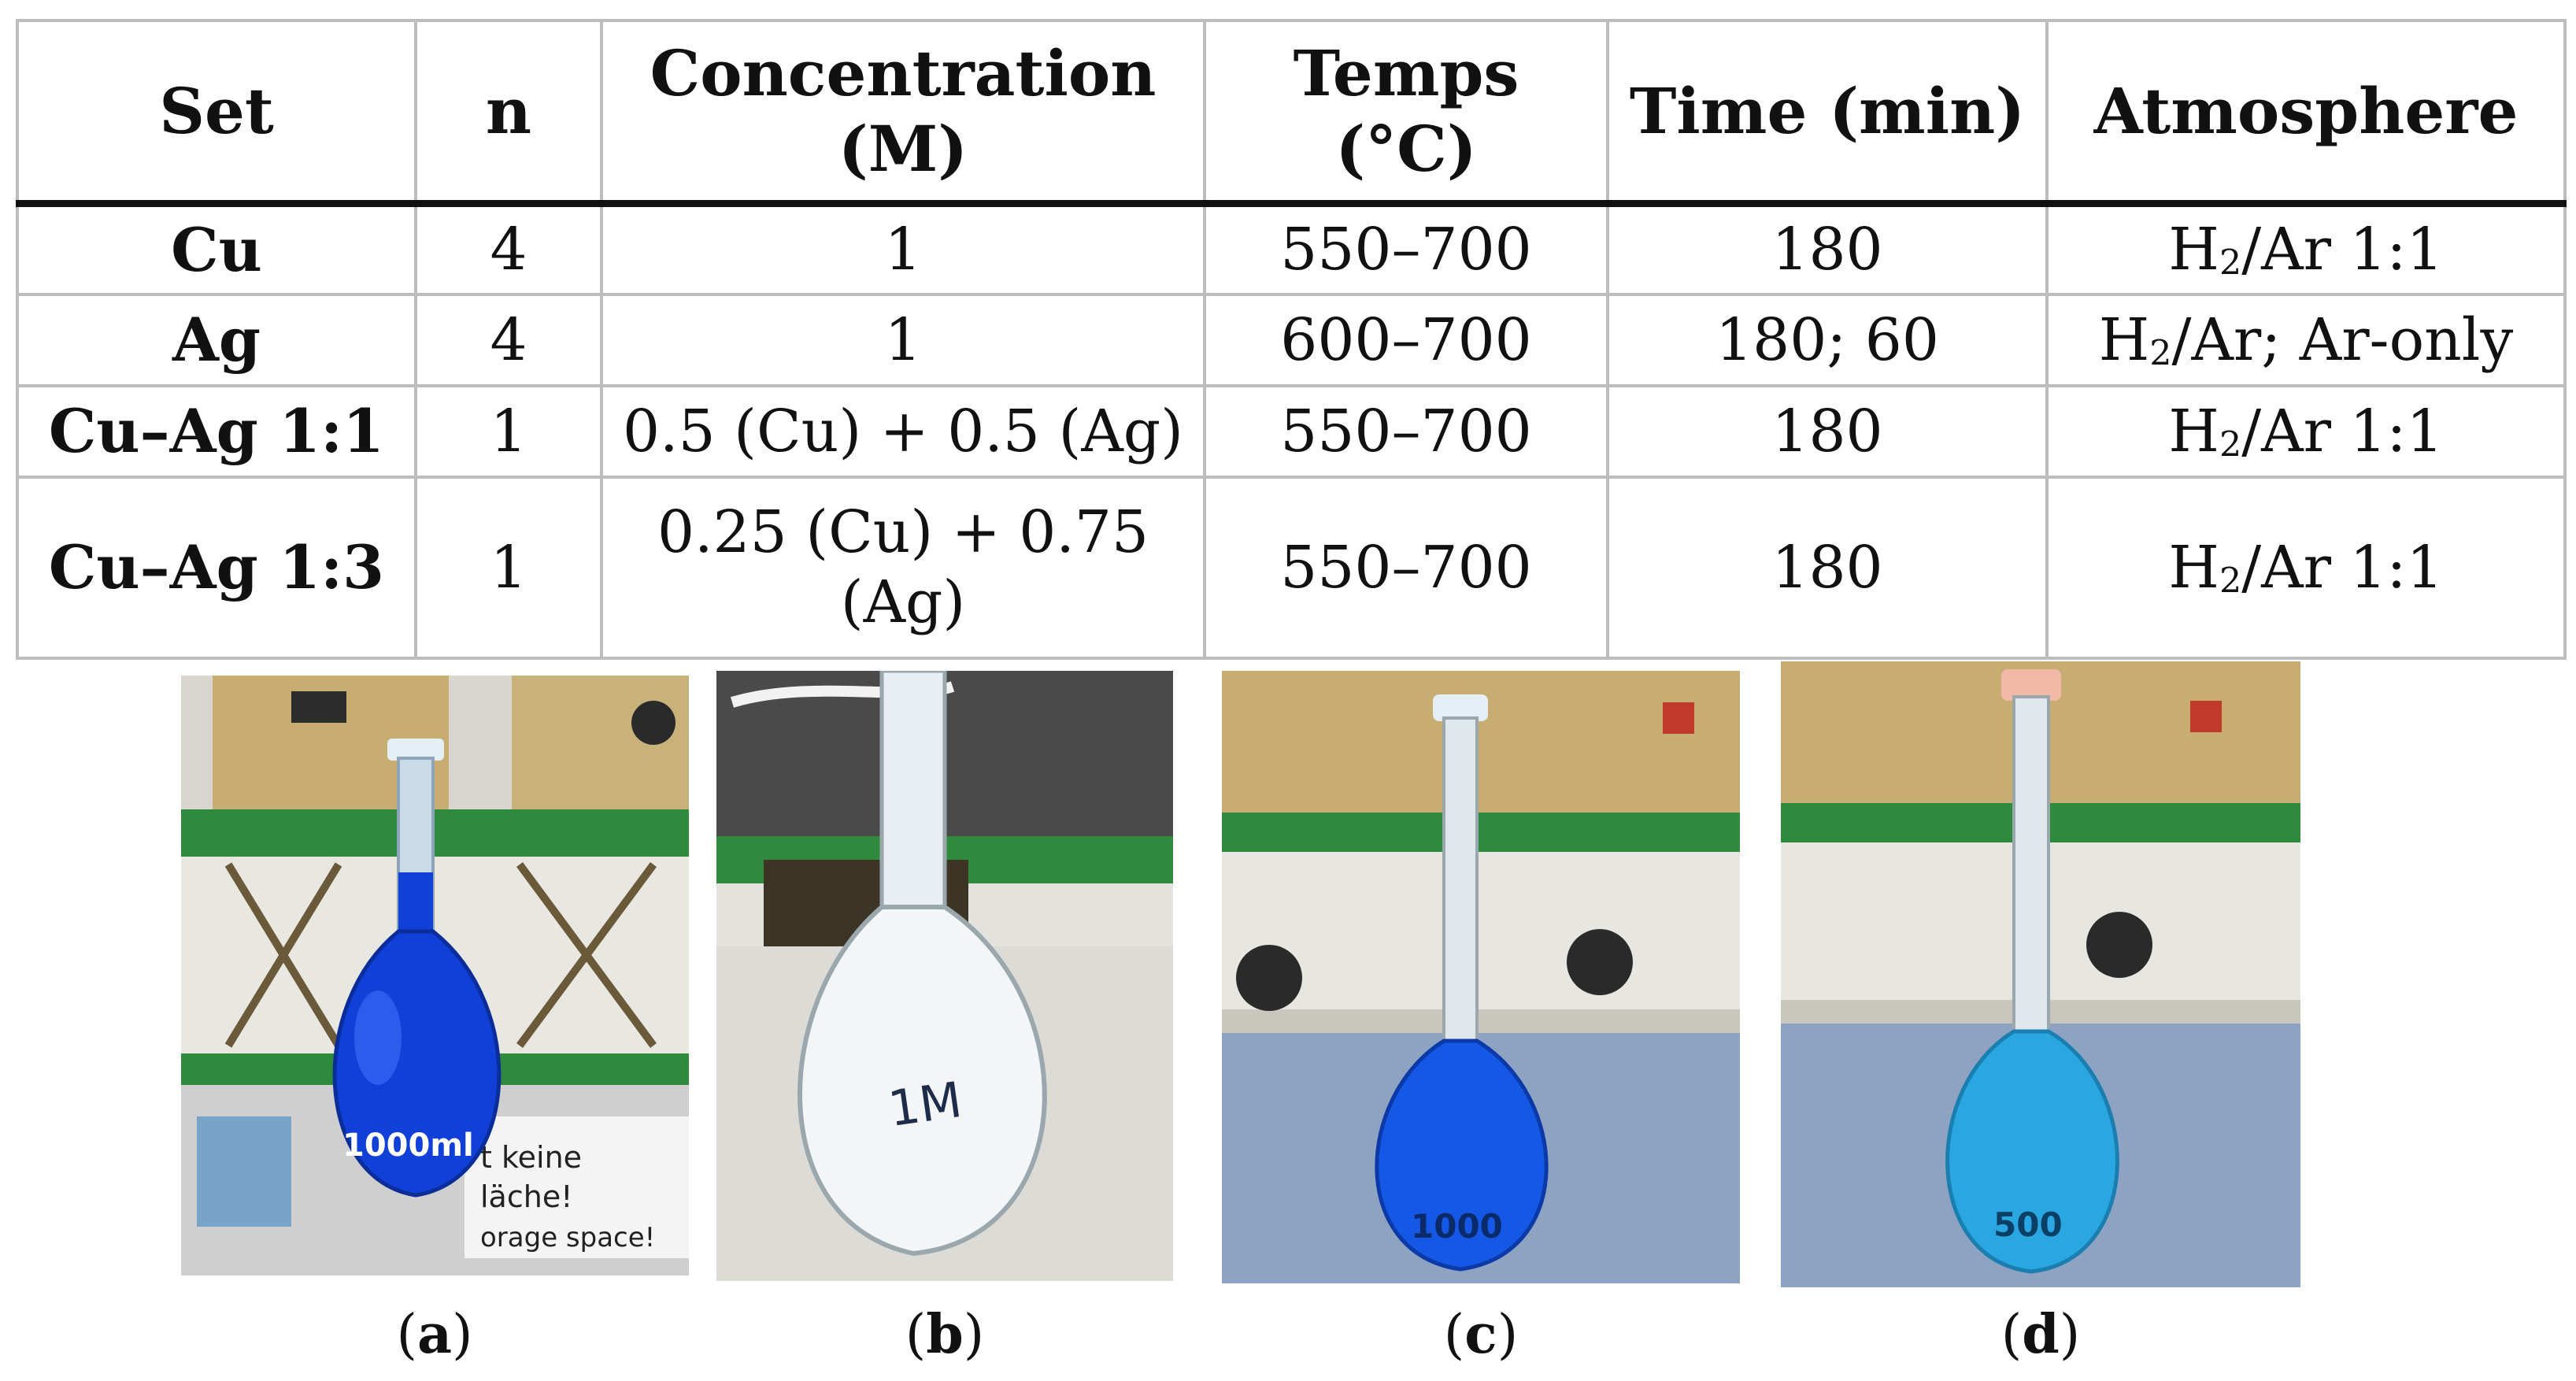 The height and width of the screenshot is (1381, 2576). Describe the element at coordinates (216, 568) in the screenshot. I see `cell-set: Cu–Ag 1:3` at that location.